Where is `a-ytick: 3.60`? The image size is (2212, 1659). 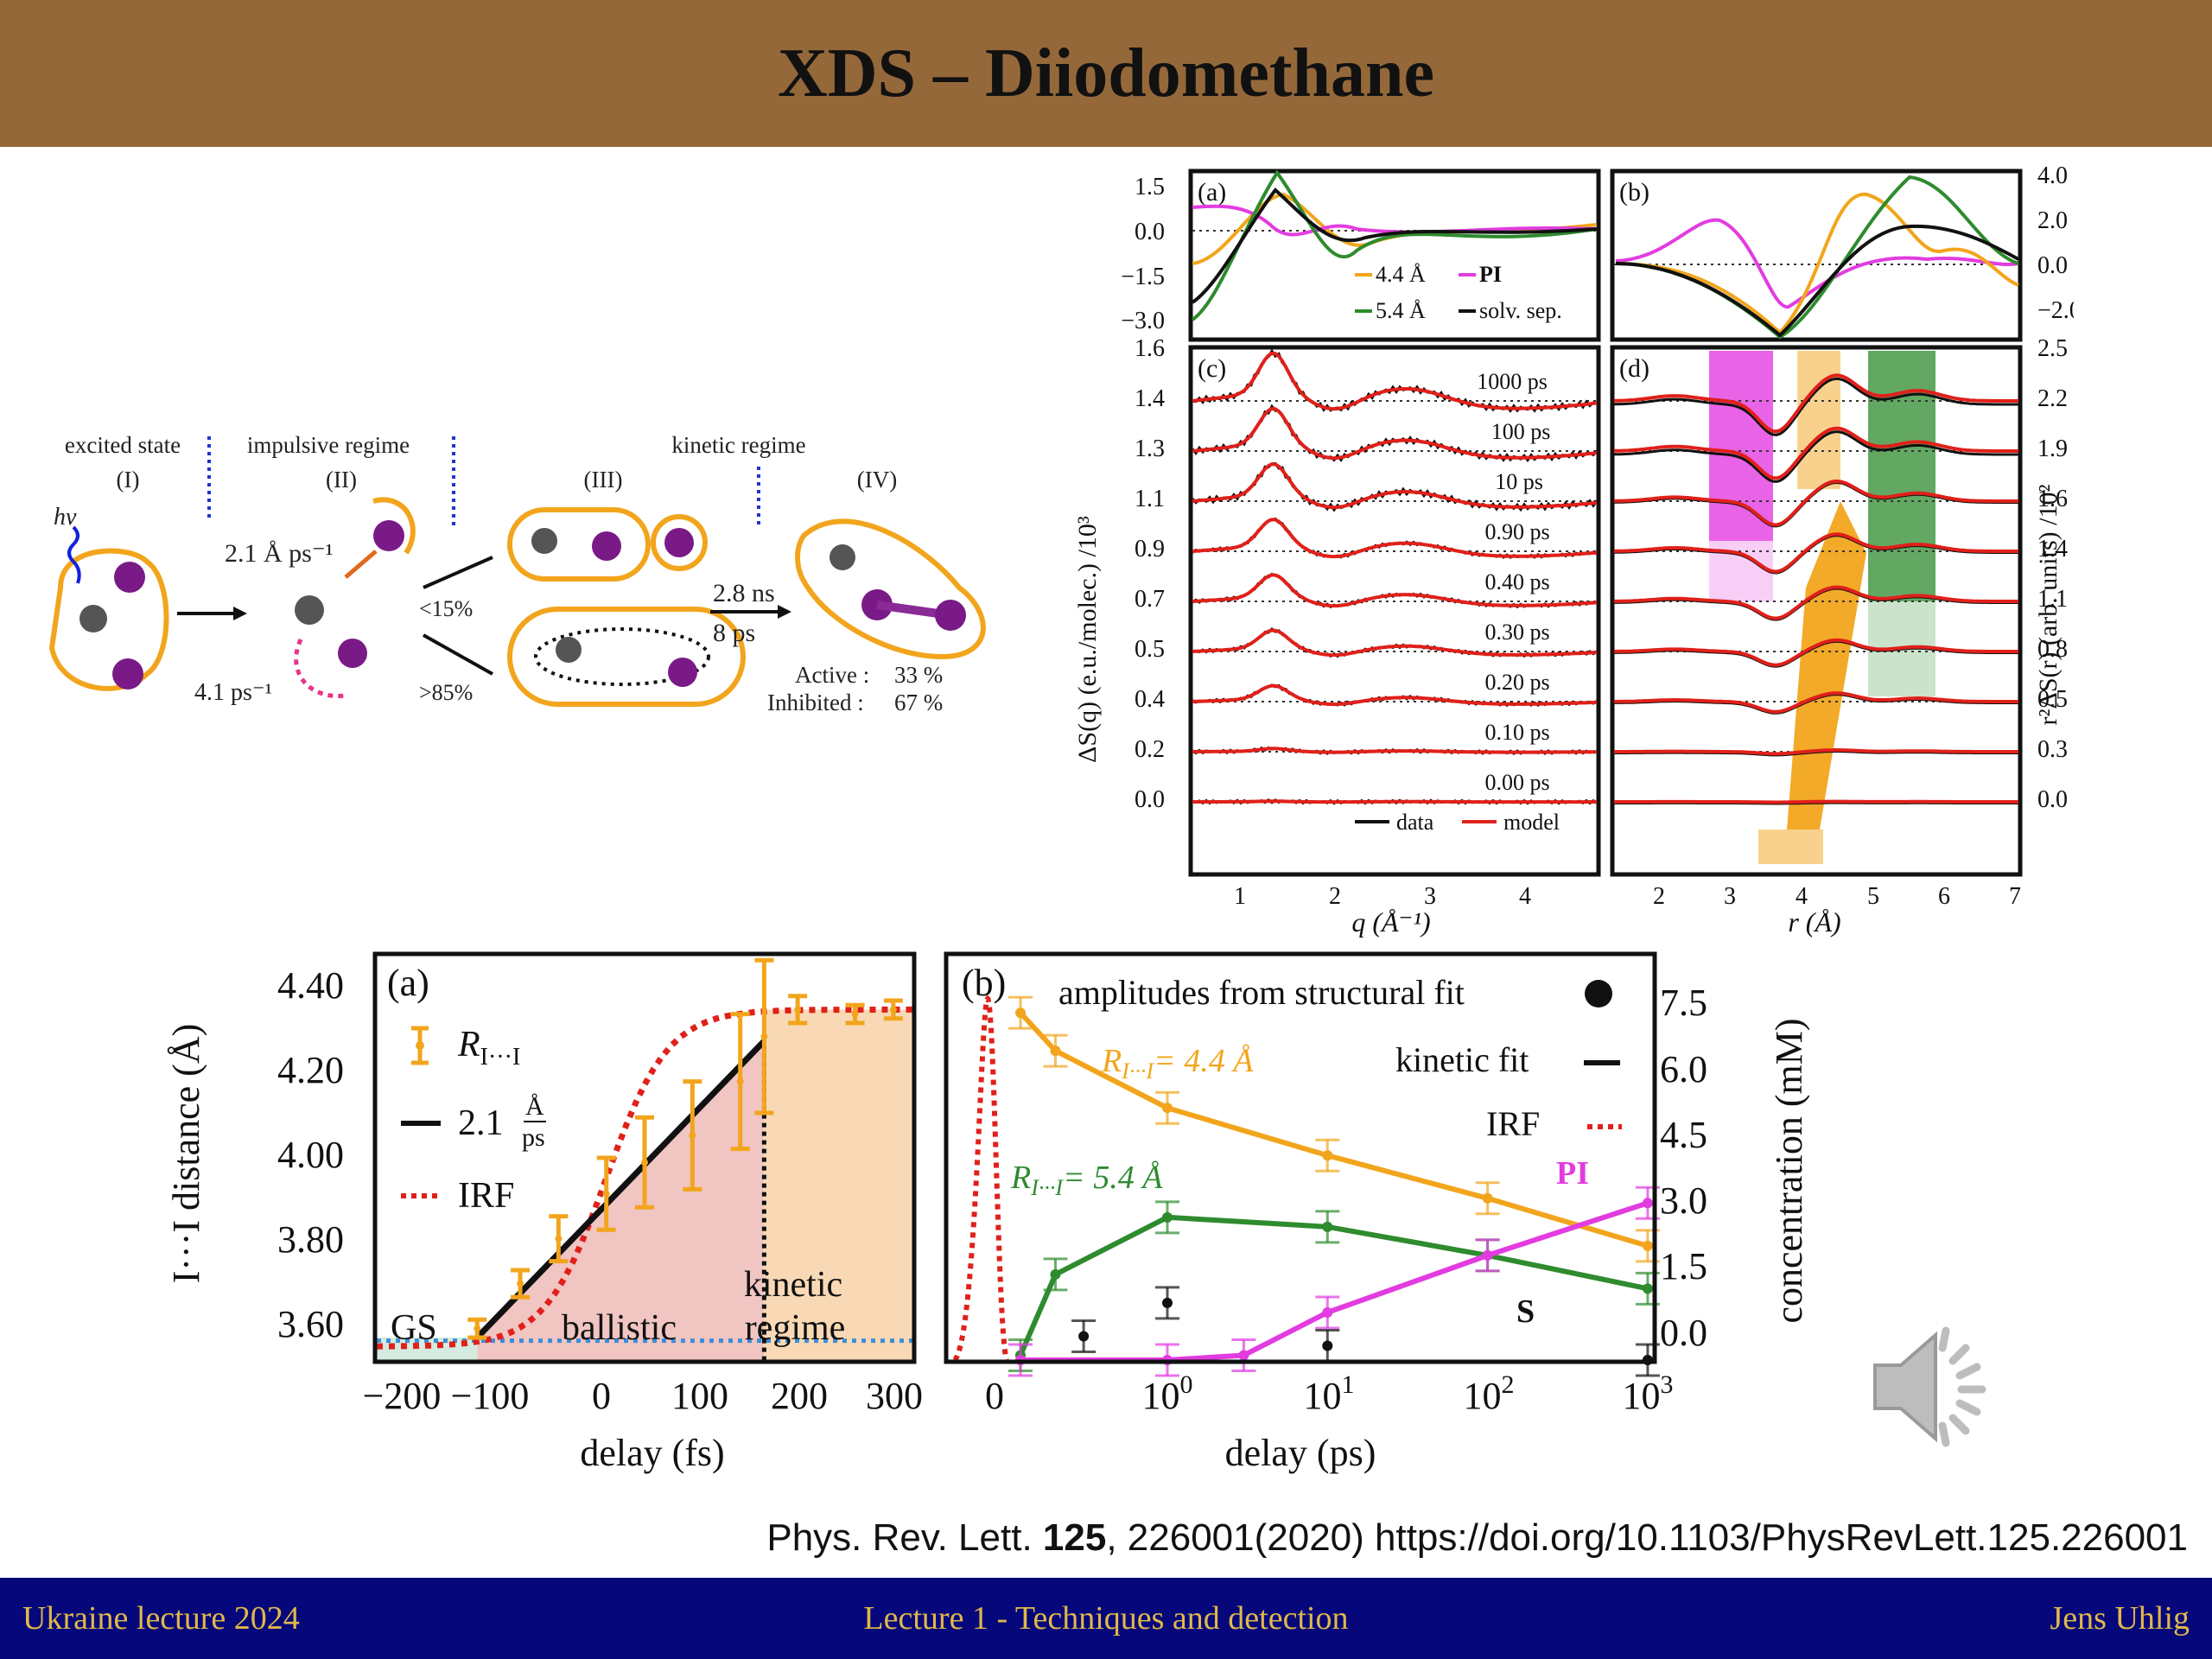 a-ytick: 3.60 is located at coordinates (310, 1324).